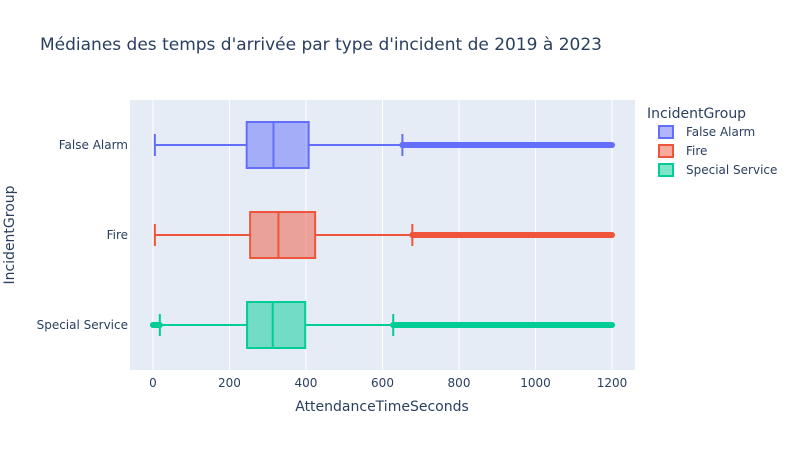 Image resolution: width=794 pixels, height=450 pixels. Describe the element at coordinates (459, 383) in the screenshot. I see `x-tick-800: 800` at that location.